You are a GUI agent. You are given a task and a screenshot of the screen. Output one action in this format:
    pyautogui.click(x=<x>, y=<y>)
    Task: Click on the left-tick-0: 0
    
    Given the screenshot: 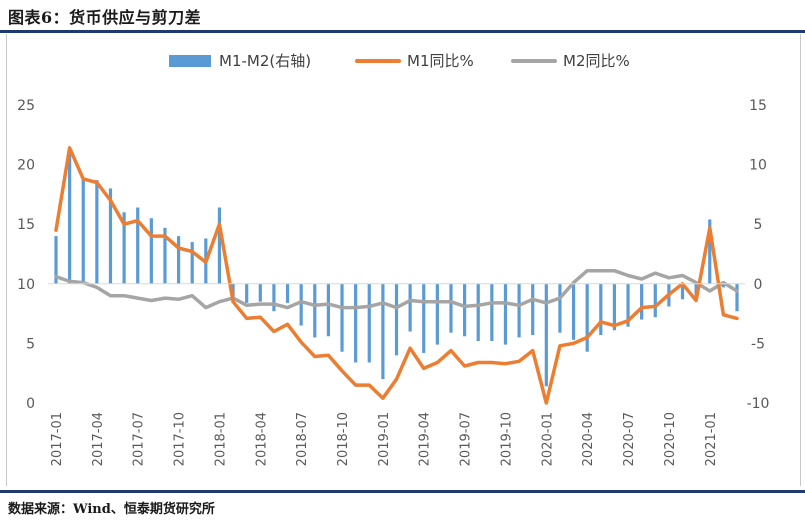 What is the action you would take?
    pyautogui.click(x=30, y=404)
    